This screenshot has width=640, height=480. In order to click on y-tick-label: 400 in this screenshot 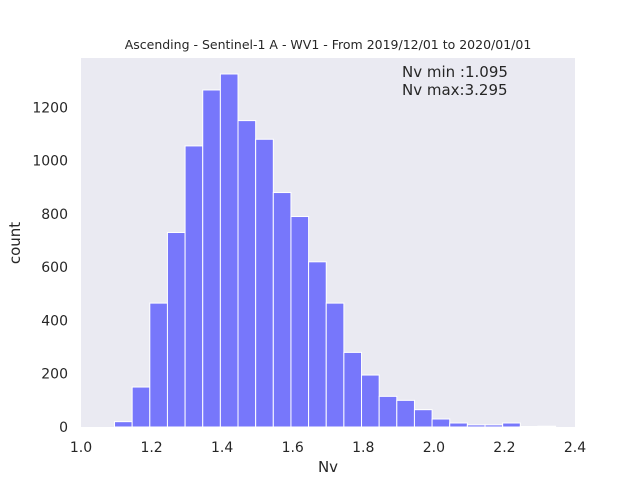, I will do `click(54, 321)`.